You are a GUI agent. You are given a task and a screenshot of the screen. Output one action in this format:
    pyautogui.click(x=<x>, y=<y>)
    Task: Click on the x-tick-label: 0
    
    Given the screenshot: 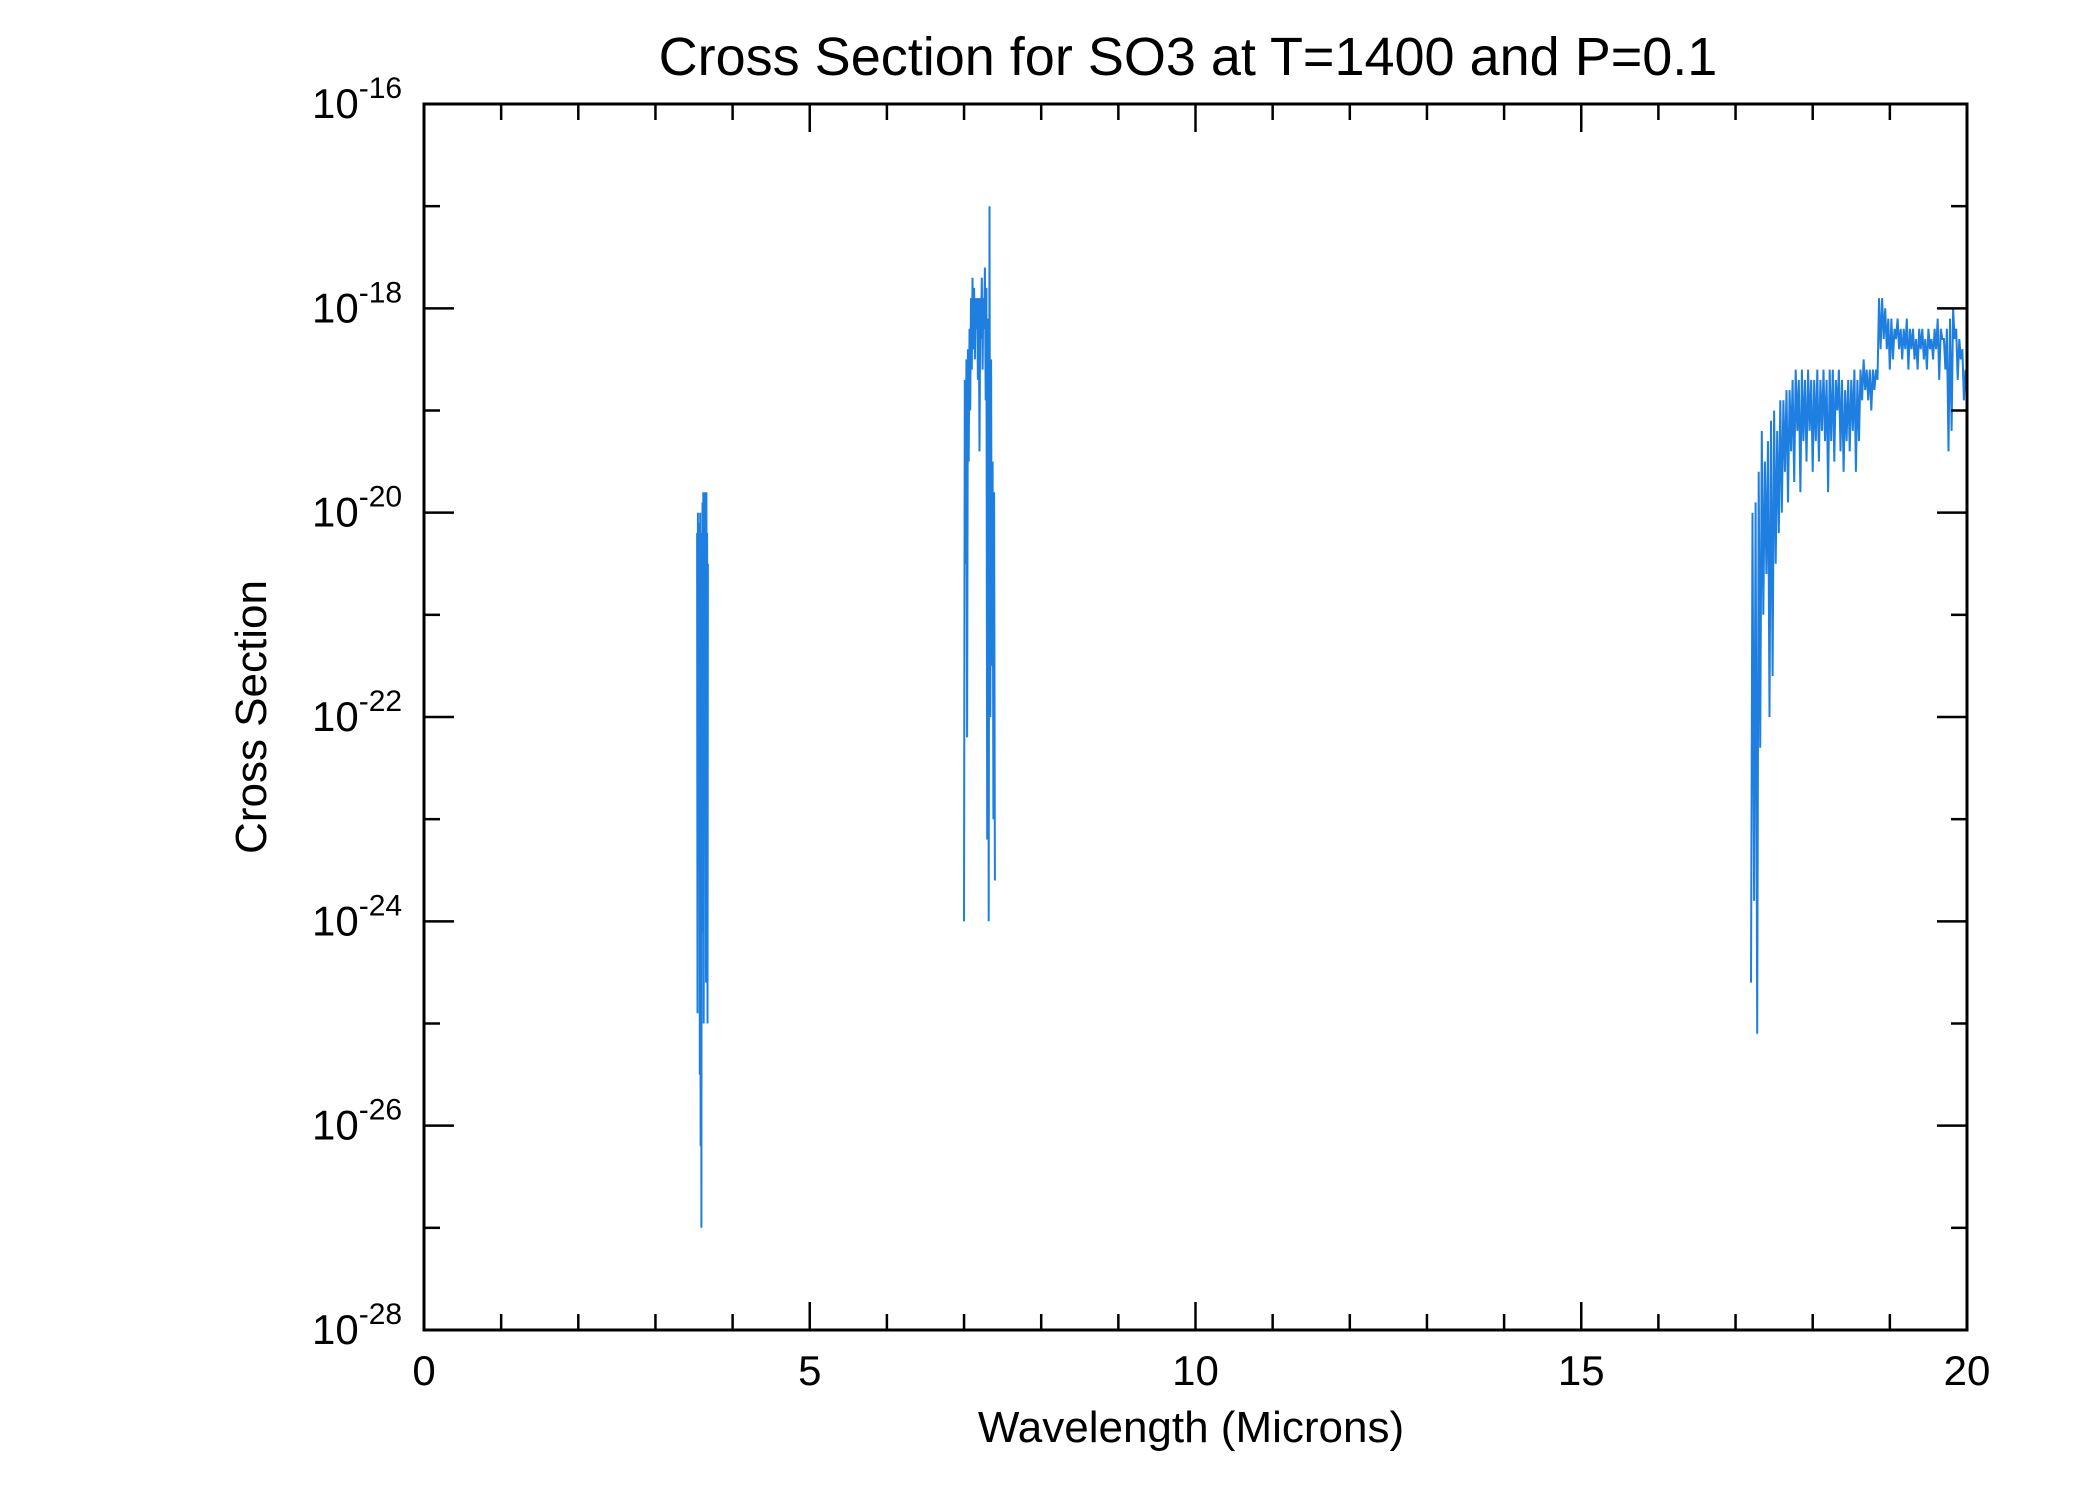 What is the action you would take?
    pyautogui.click(x=423, y=1370)
    